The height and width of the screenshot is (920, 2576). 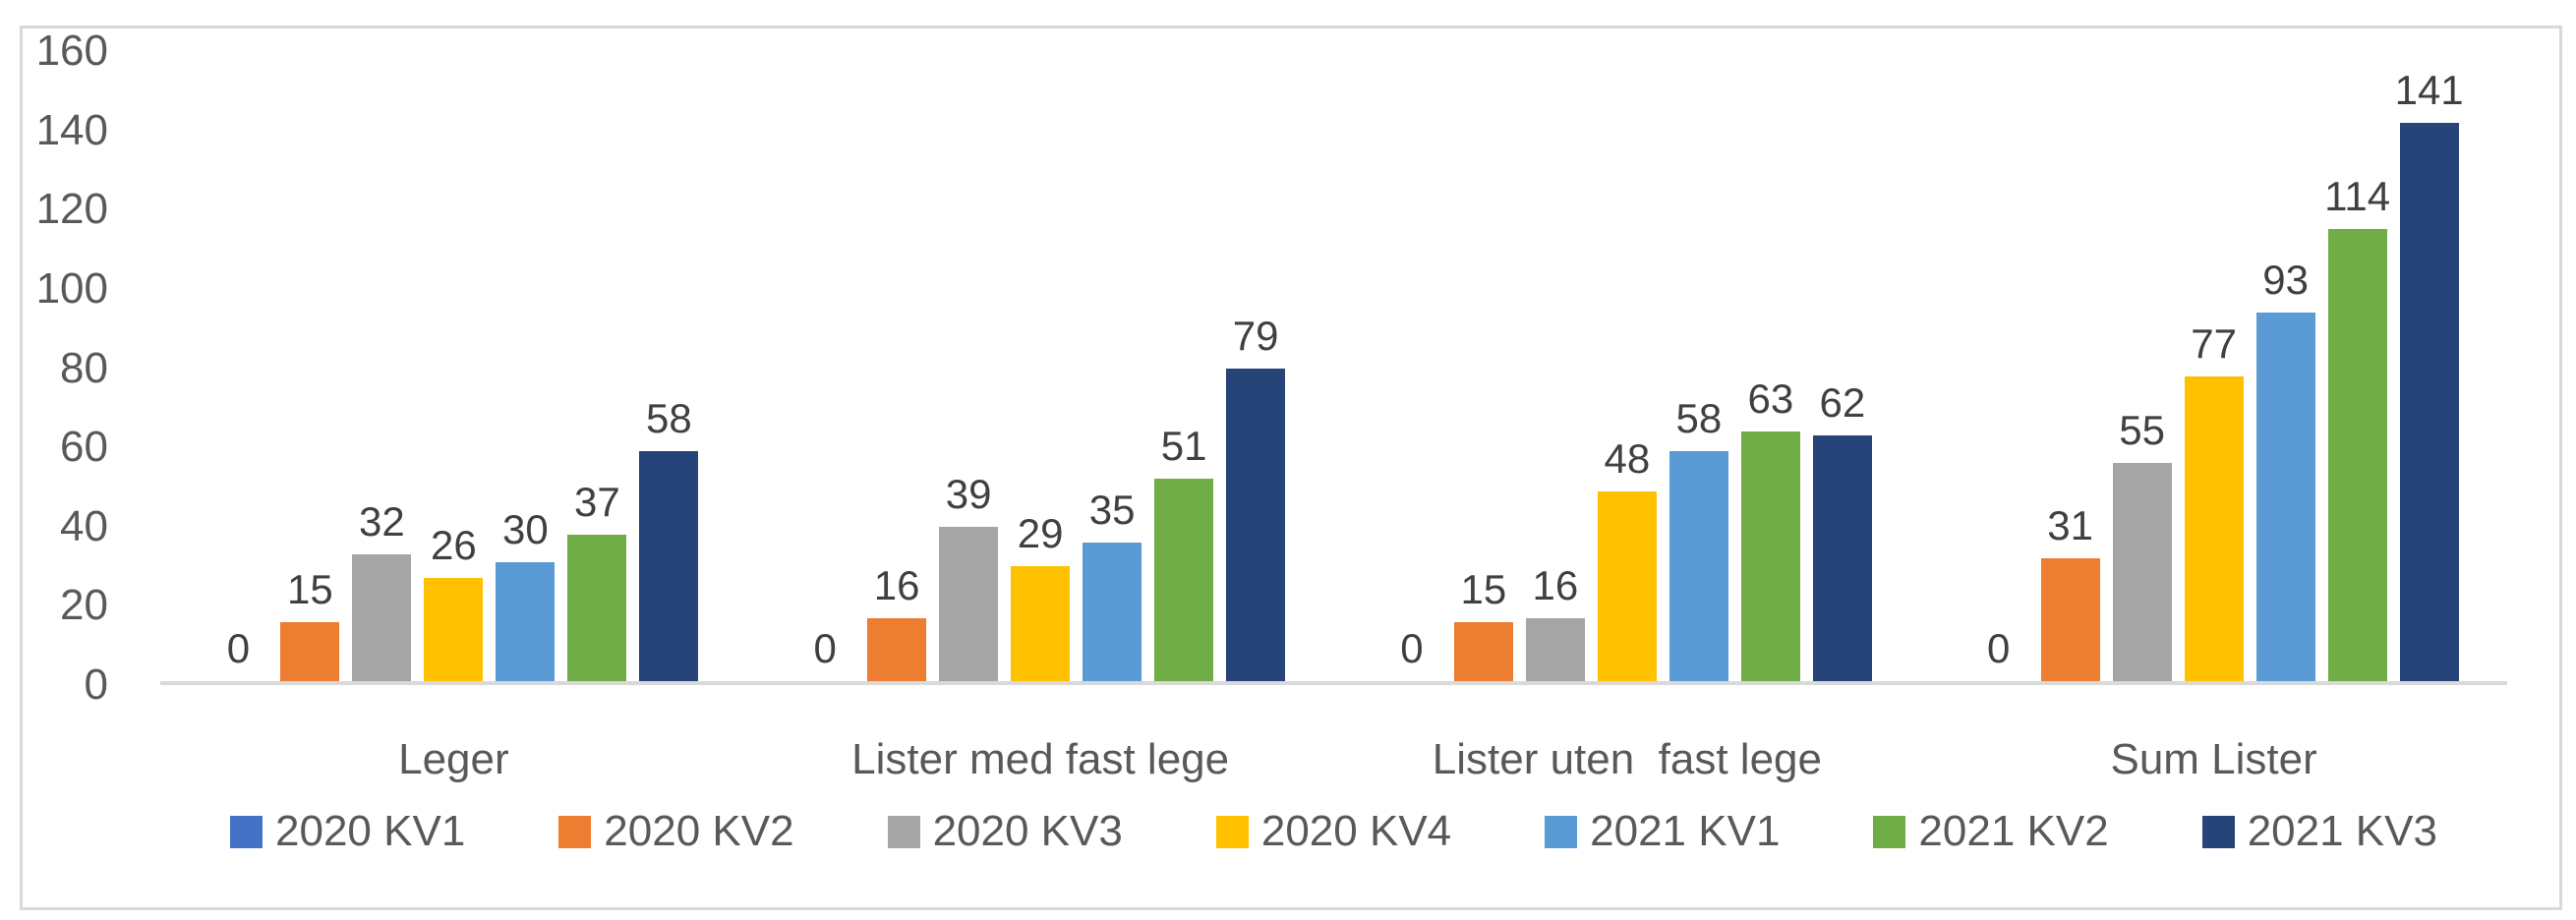 I want to click on data-label: 58, so click(x=1699, y=418).